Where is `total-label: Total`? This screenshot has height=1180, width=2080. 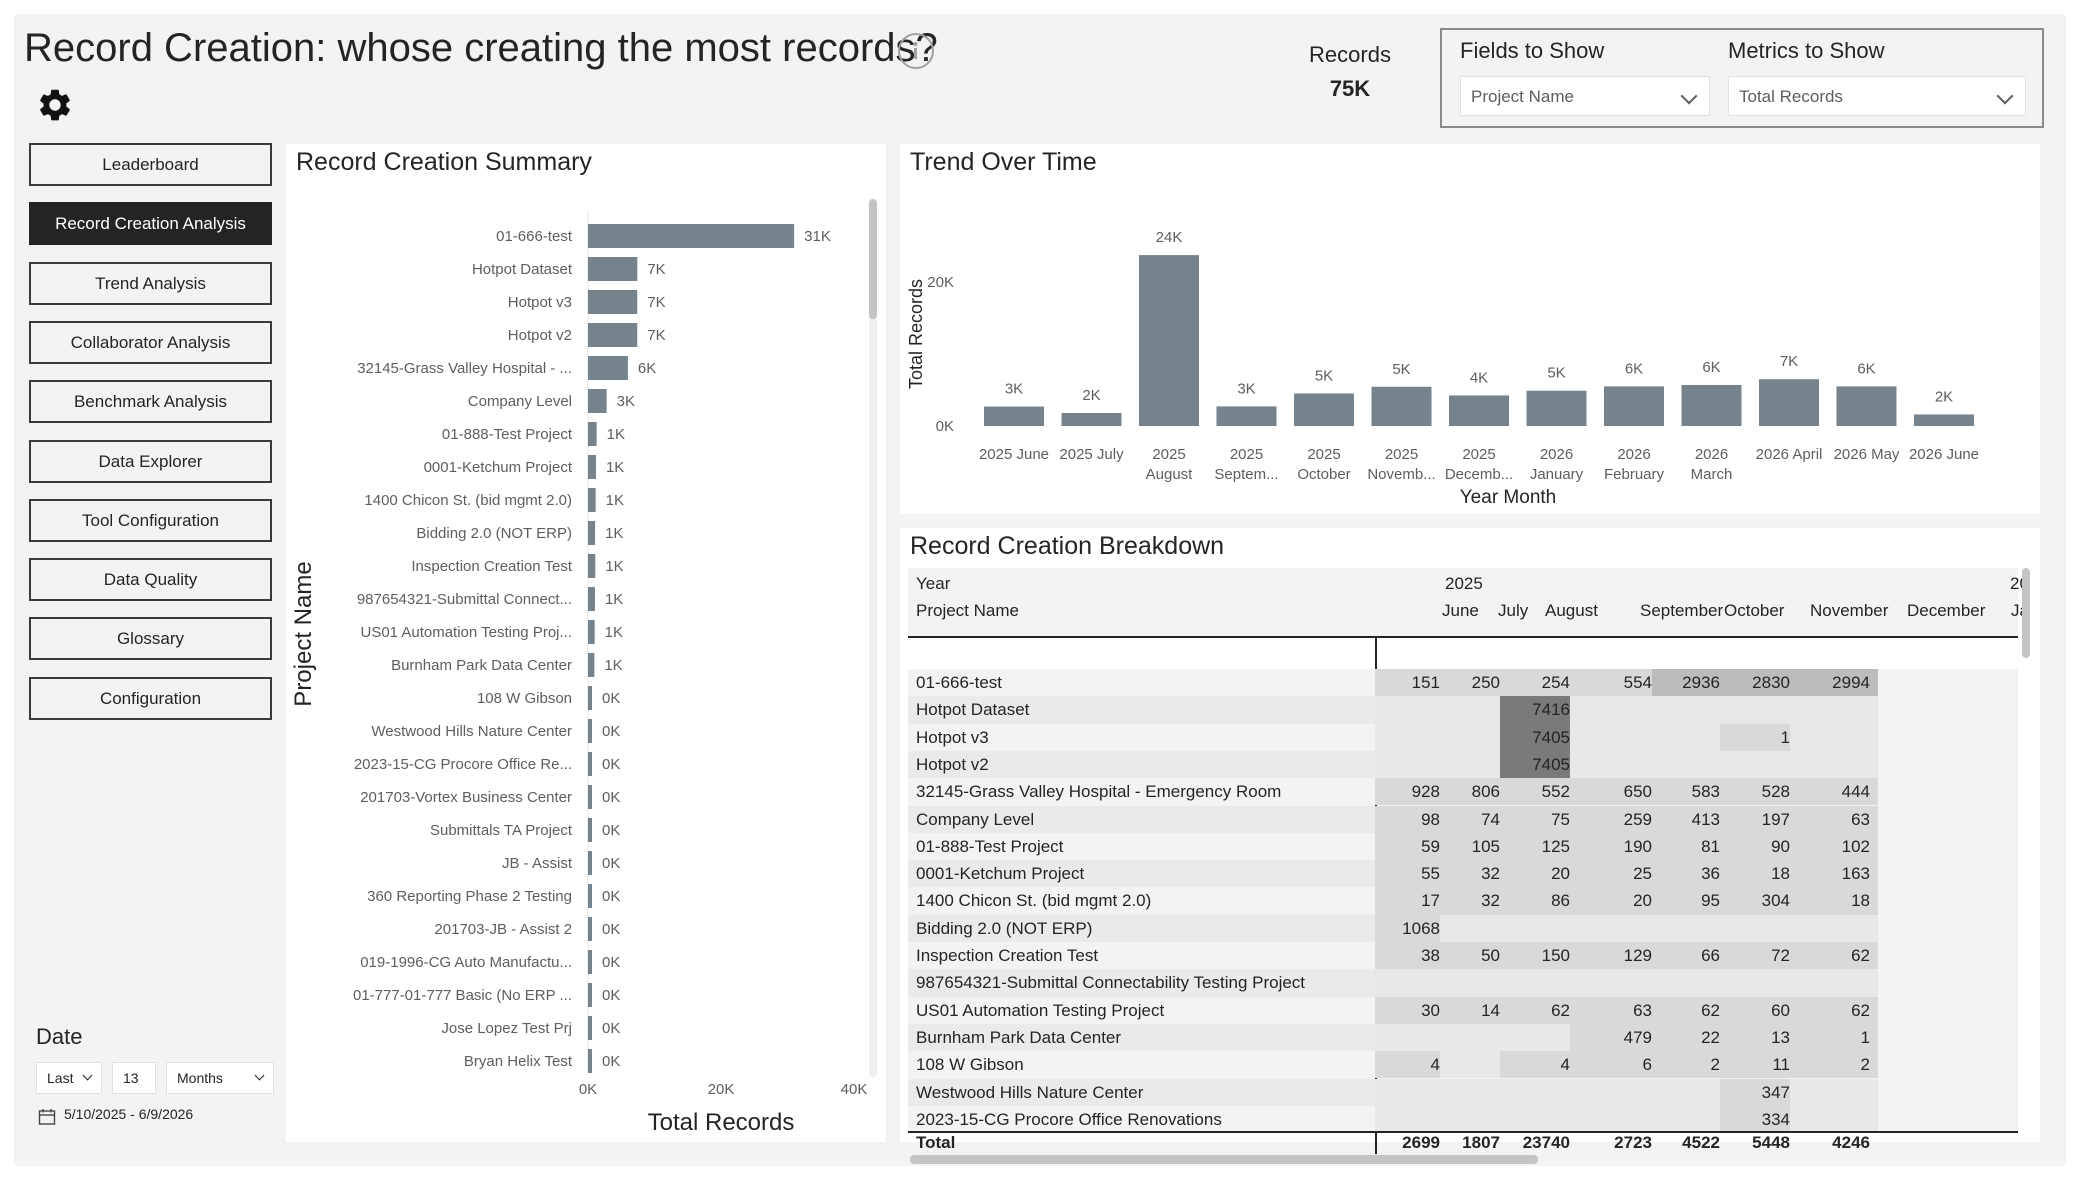
total-label: Total is located at coordinates (936, 1143).